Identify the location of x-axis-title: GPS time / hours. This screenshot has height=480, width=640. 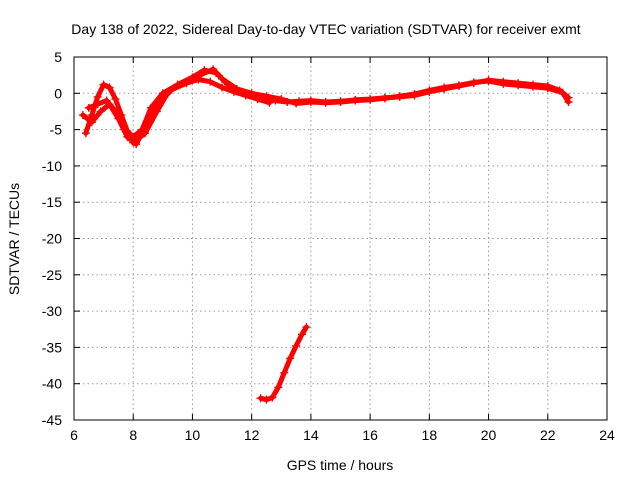
(340, 465).